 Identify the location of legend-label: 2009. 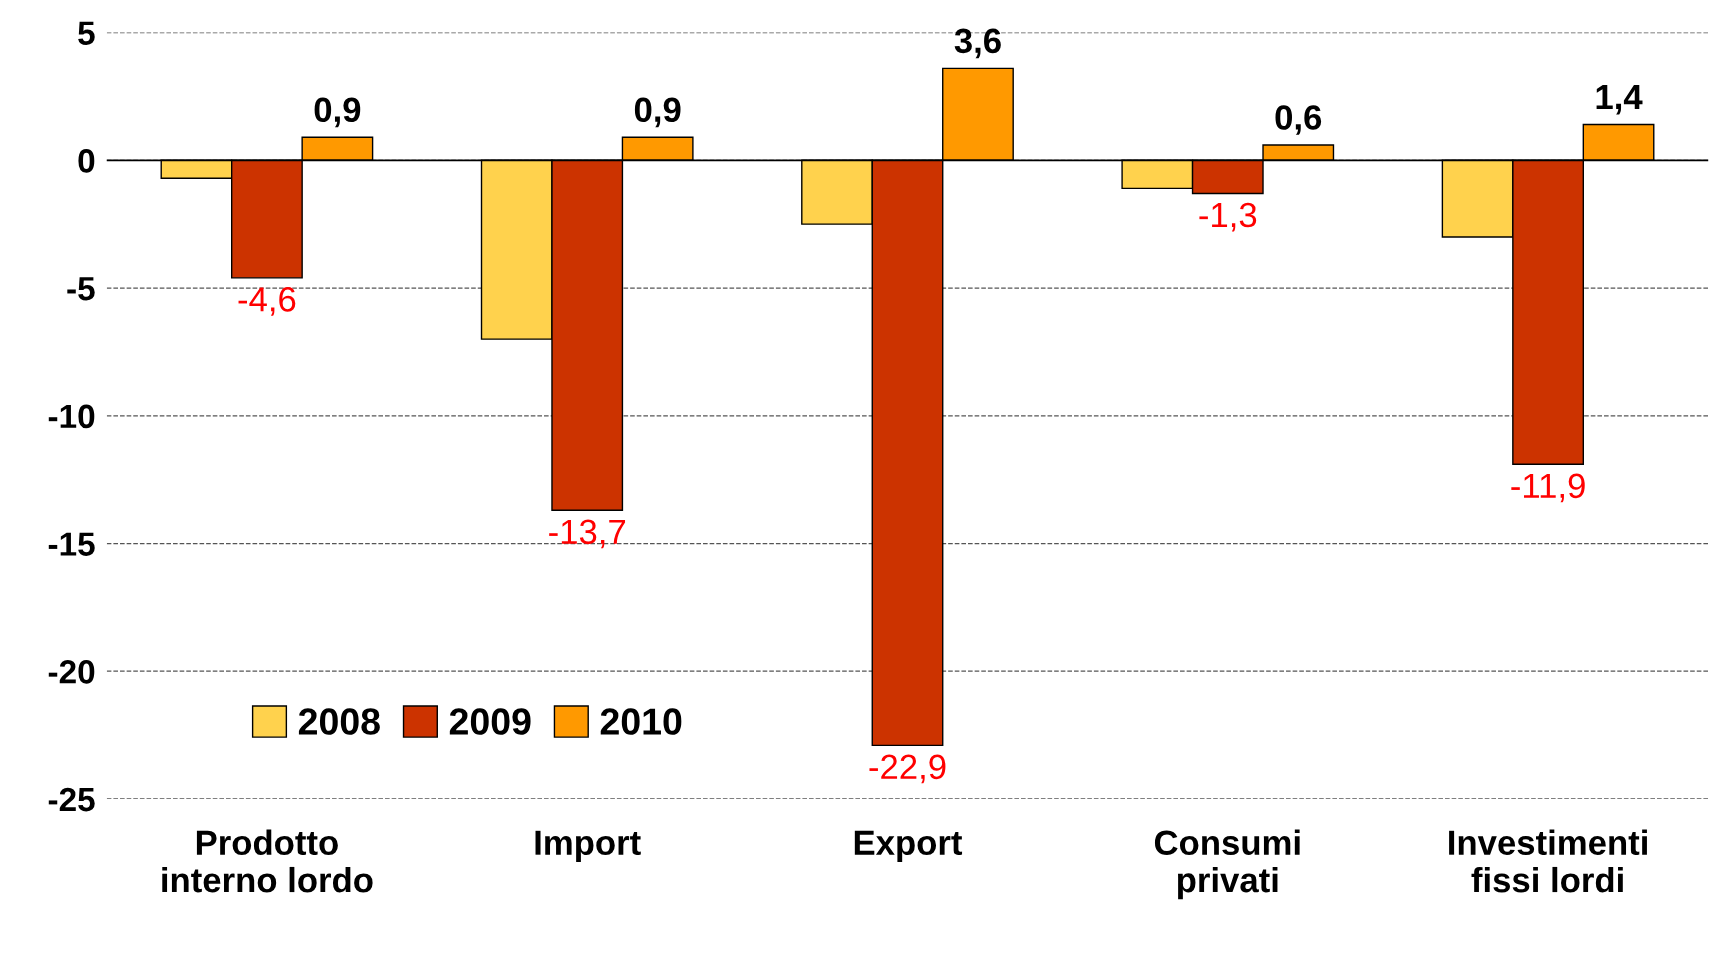
(490, 721).